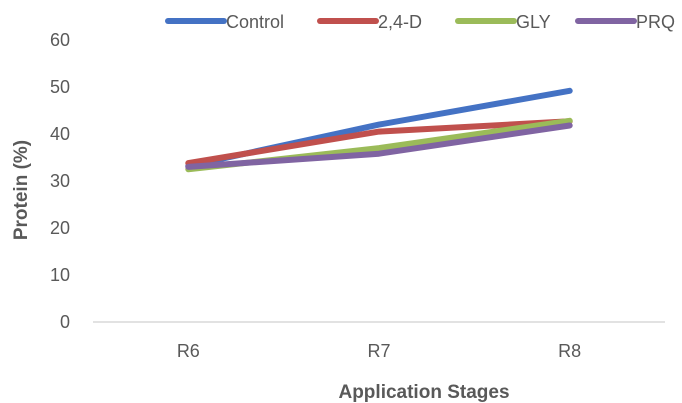 The height and width of the screenshot is (403, 682). What do you see at coordinates (503, 22) in the screenshot?
I see `legend-item-gly: GLY` at bounding box center [503, 22].